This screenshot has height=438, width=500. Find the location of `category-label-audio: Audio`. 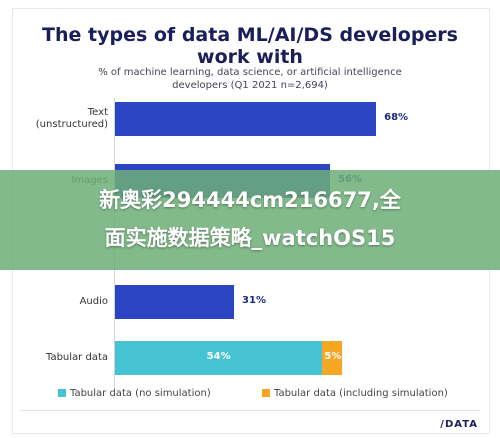

category-label-audio: Audio is located at coordinates (58, 302).